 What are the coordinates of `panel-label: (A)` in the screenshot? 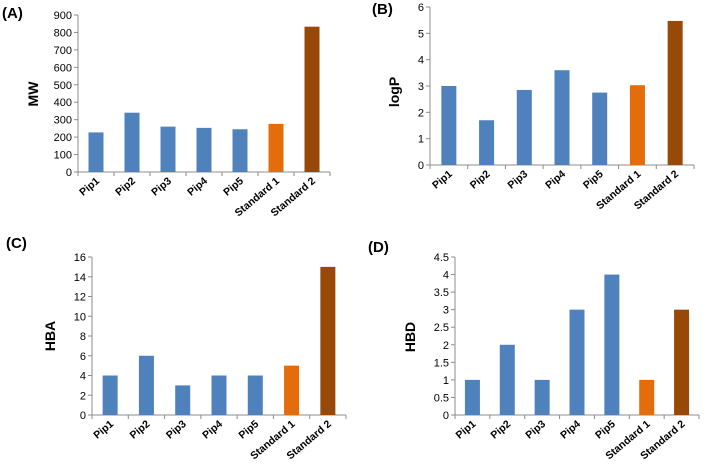 It's located at (12, 13).